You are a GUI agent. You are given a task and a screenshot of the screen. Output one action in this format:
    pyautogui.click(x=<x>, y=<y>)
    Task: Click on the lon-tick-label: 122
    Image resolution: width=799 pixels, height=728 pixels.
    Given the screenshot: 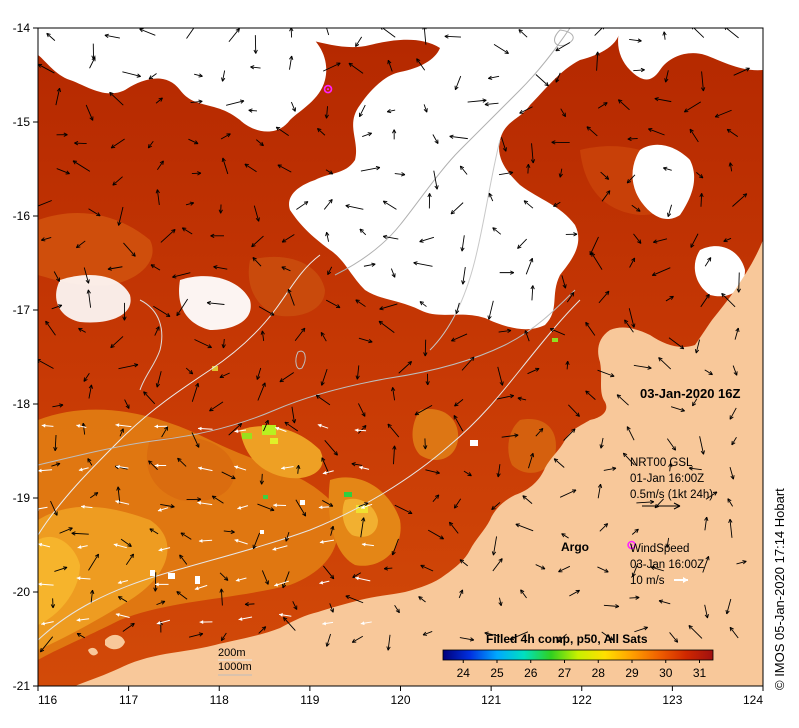 What is the action you would take?
    pyautogui.click(x=582, y=700)
    